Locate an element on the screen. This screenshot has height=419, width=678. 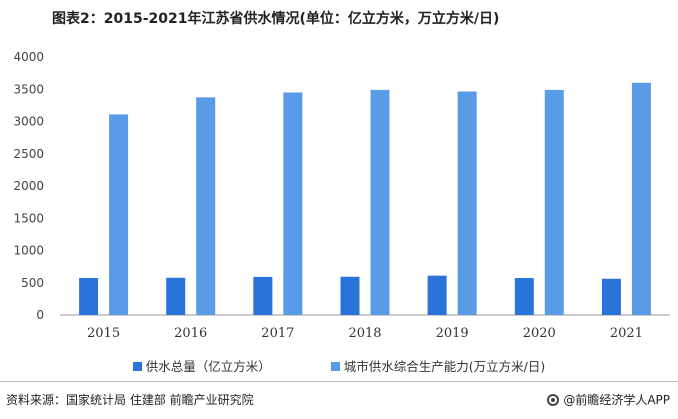
x-tick-label: 2019 is located at coordinates (452, 333).